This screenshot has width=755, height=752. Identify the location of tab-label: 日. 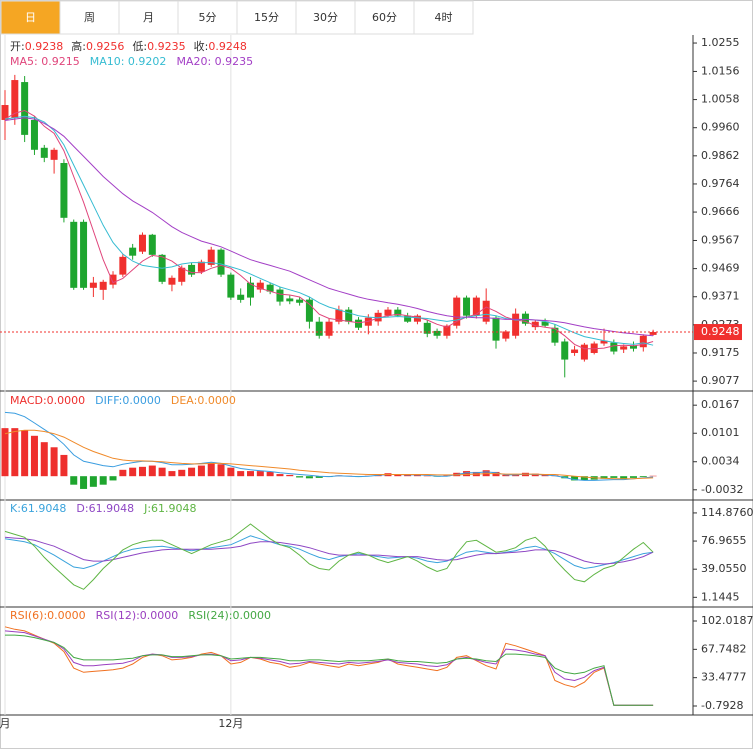
(30, 17).